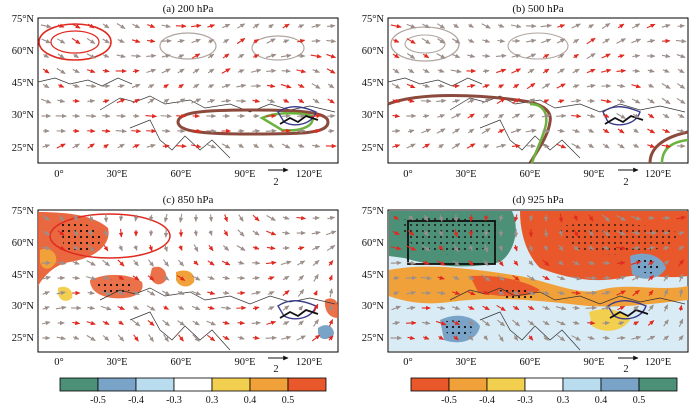 This screenshot has width=700, height=408. I want to click on y-tick-label: 60°N, so click(373, 51).